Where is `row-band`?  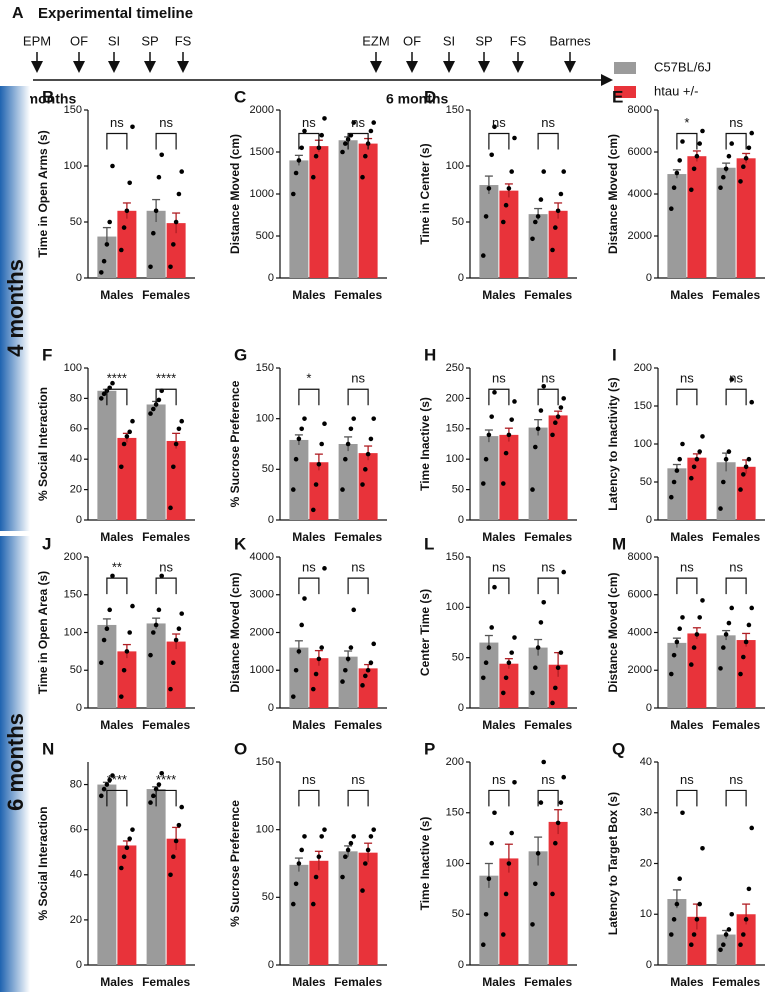
row-band is located at coordinates (15, 308).